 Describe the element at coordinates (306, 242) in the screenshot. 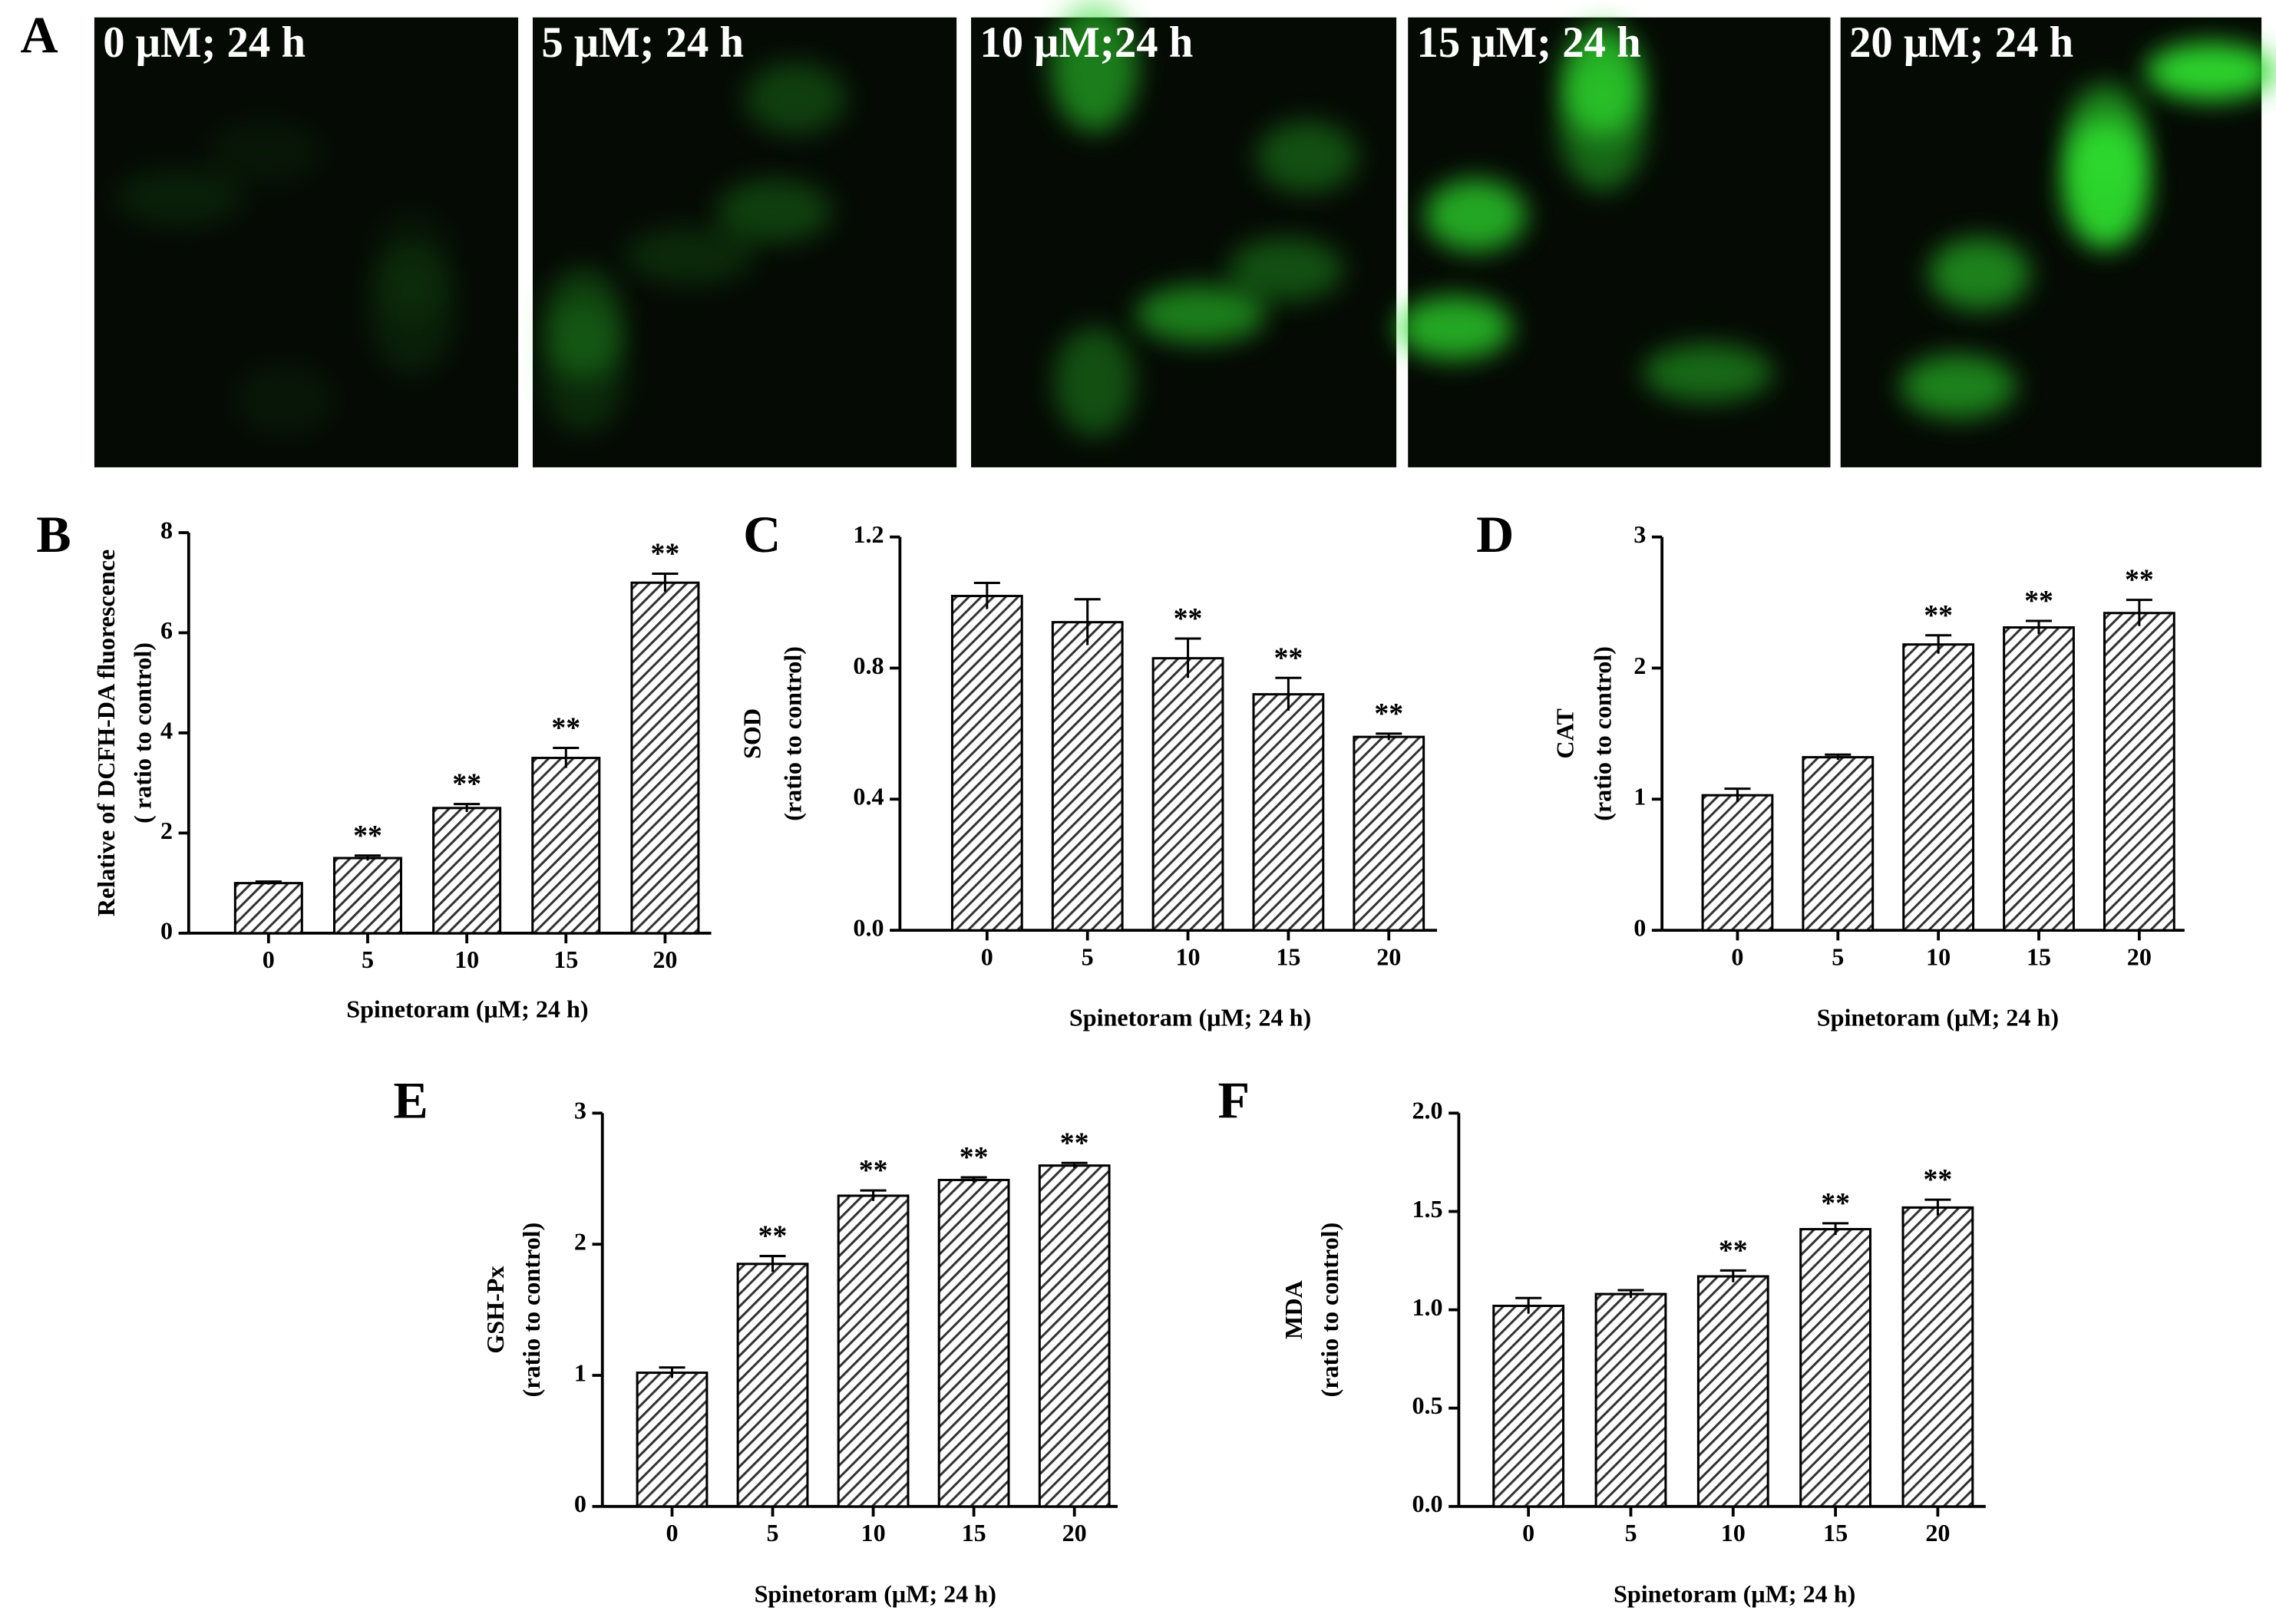

I see `micrograph: 0 μM; 24 h` at that location.